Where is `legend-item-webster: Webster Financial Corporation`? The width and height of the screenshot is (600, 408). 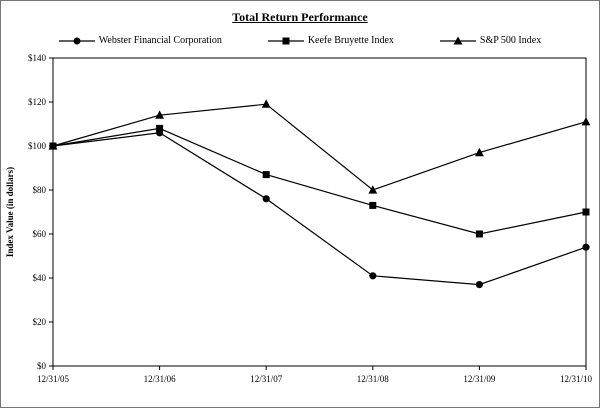
legend-item-webster: Webster Financial Corporation is located at coordinates (140, 40).